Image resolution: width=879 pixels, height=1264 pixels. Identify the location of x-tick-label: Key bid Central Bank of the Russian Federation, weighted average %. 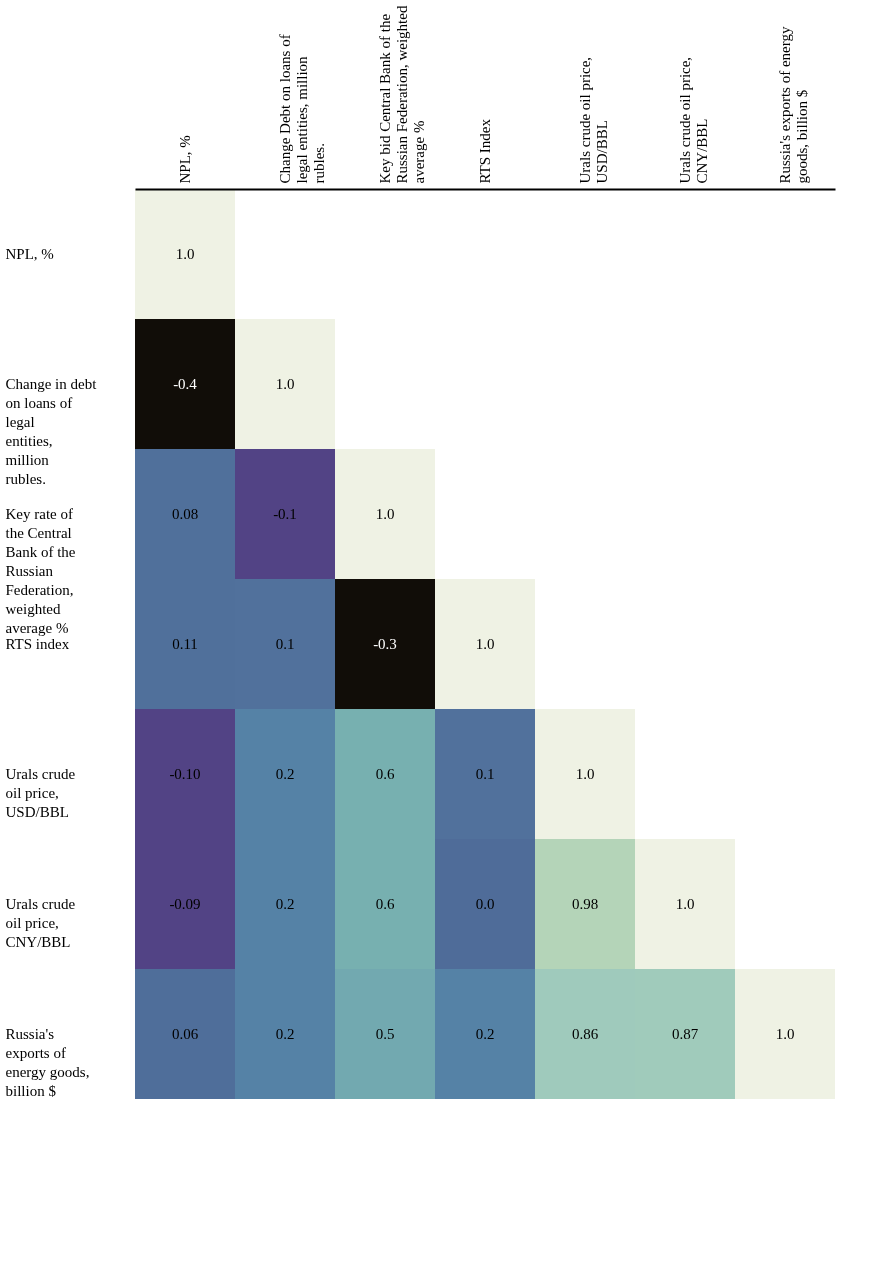
(402, 94).